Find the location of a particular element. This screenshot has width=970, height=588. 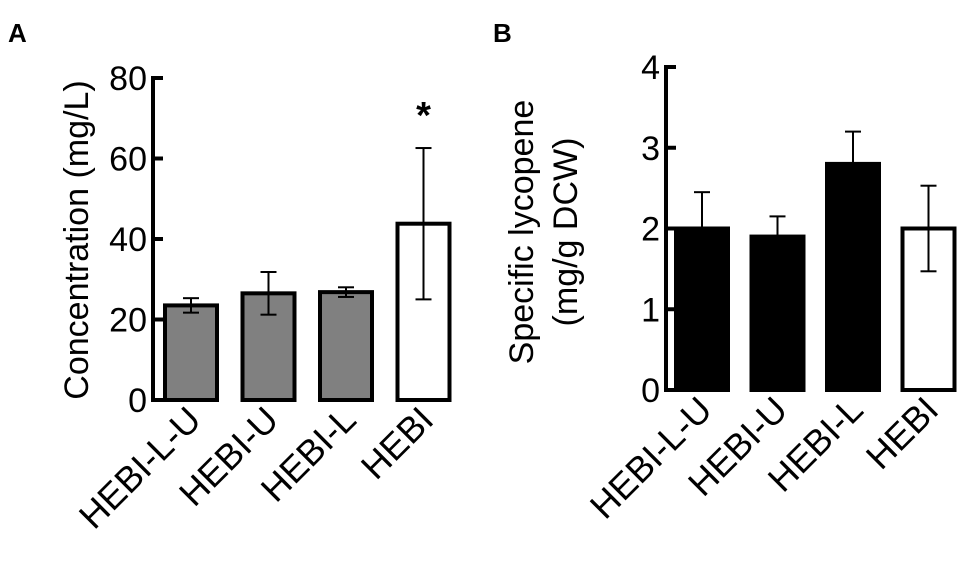

panel-label: A is located at coordinates (17, 33).